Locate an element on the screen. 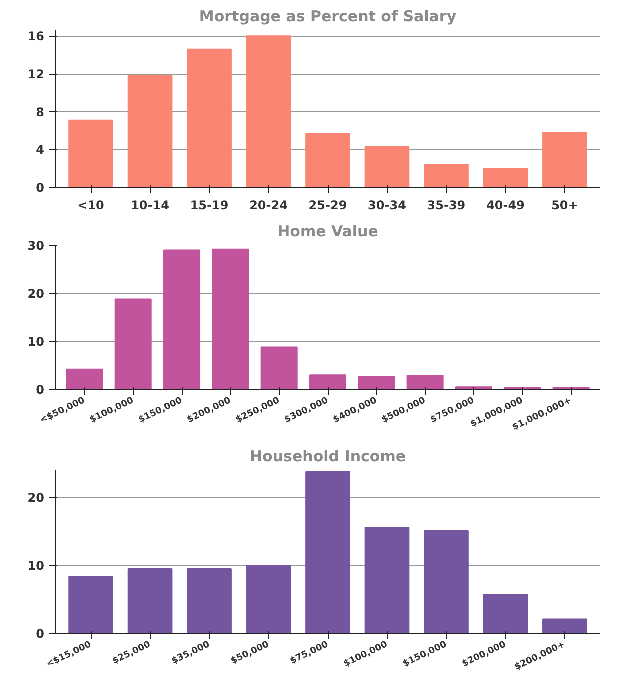 The image size is (630, 687). y-tick-label: 16 is located at coordinates (36, 37).